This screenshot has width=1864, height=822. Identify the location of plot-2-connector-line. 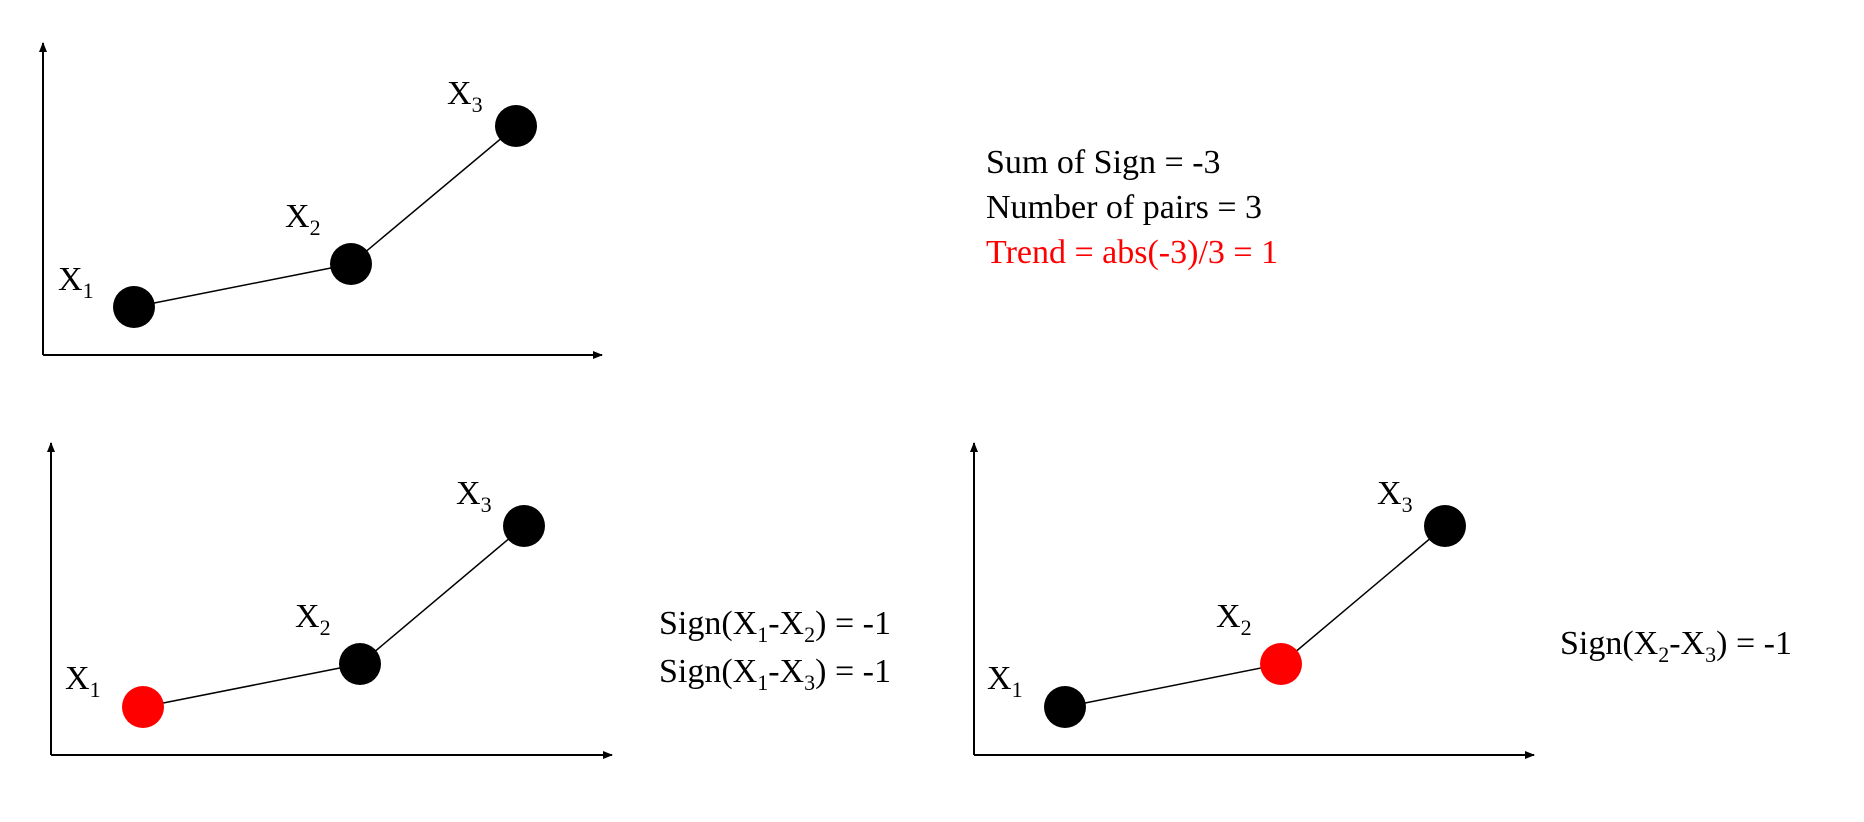
(333, 616).